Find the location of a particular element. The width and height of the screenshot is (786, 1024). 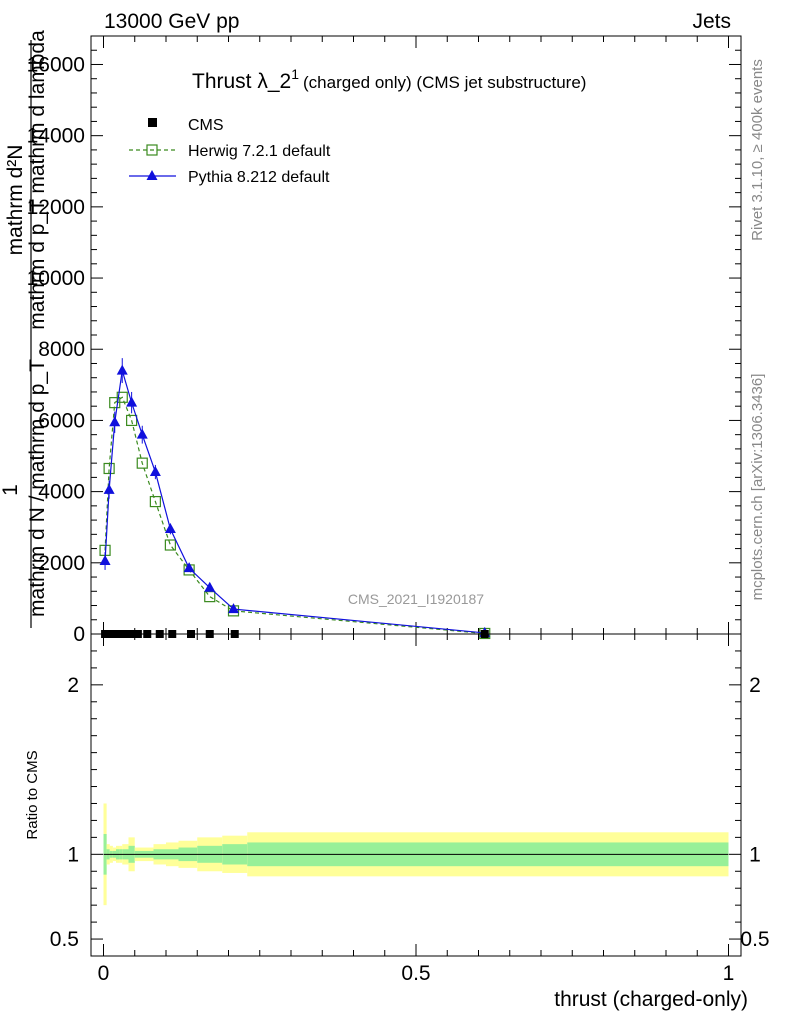

plot-title-superscript: 1 is located at coordinates (295, 74).